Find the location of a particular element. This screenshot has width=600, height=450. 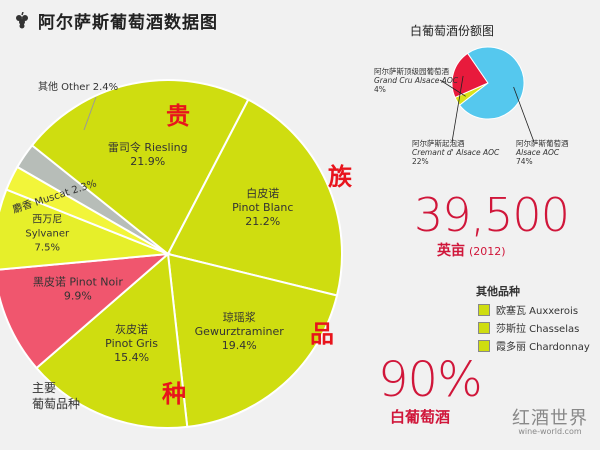

grape-icon is located at coordinates (22, 19).